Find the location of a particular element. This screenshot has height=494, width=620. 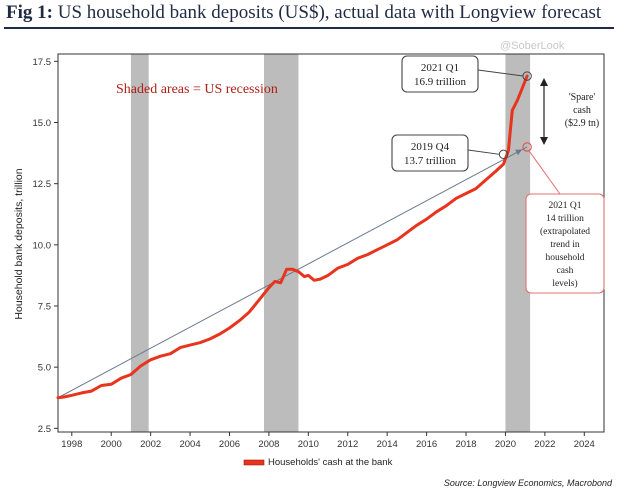

callout-2021q1-trend-line: trend in is located at coordinates (565, 245).